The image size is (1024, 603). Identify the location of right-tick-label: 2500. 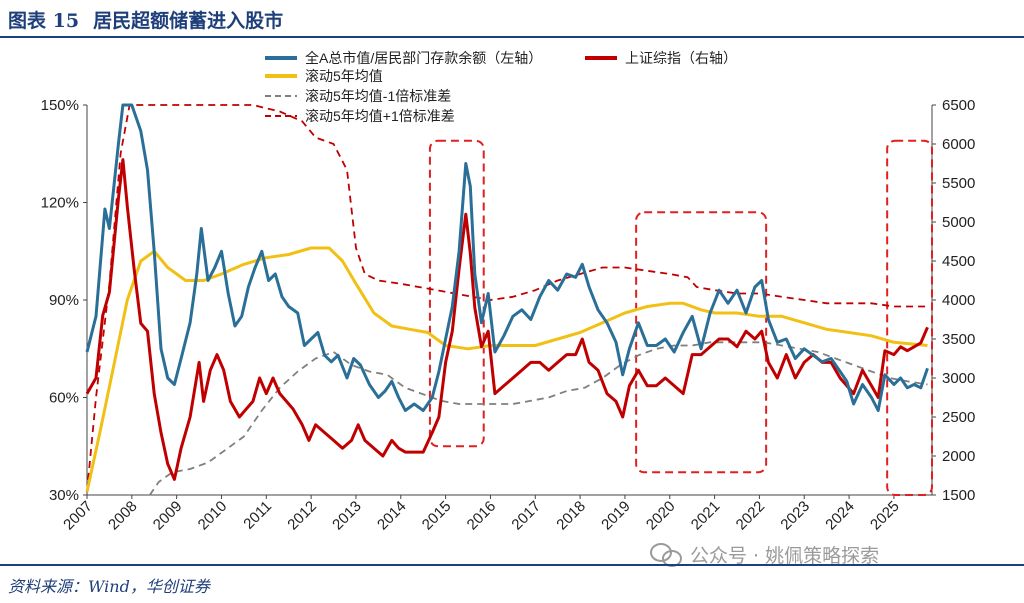
(958, 417).